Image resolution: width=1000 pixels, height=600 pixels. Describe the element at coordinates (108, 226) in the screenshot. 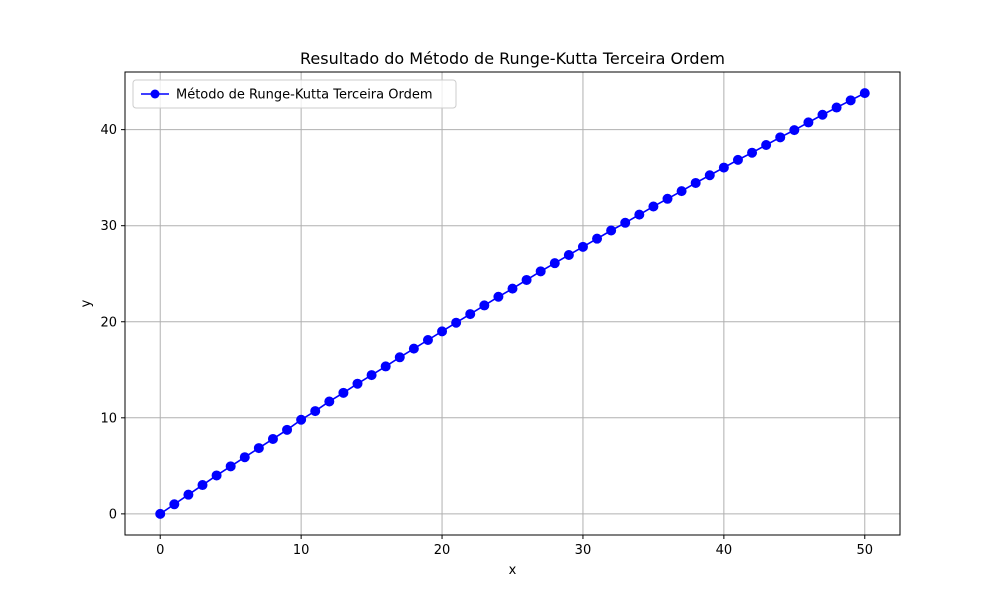

I see `y-tick-label: 30` at that location.